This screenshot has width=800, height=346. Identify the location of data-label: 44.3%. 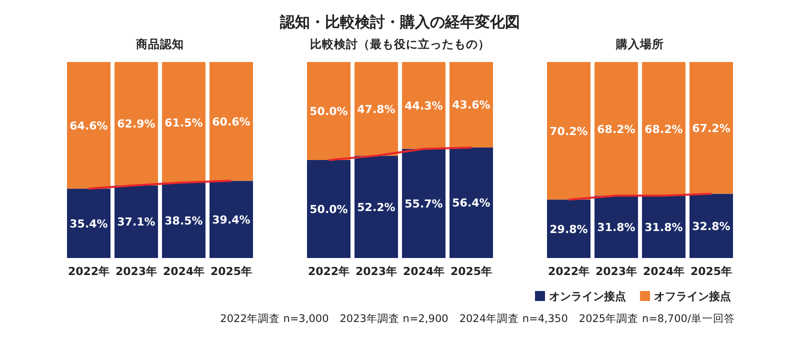
(423, 105).